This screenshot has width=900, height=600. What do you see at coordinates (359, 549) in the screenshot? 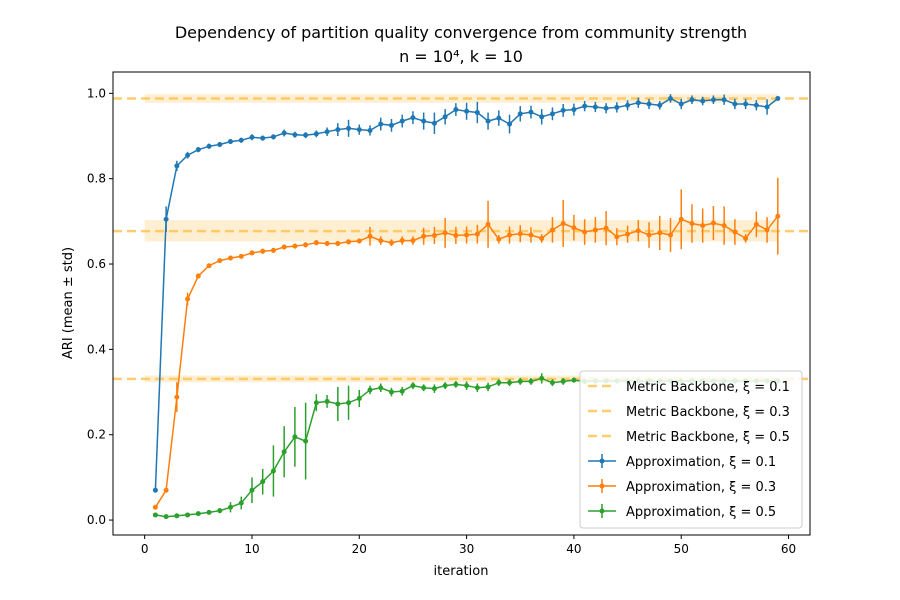
I see `x-tick-label: 20` at bounding box center [359, 549].